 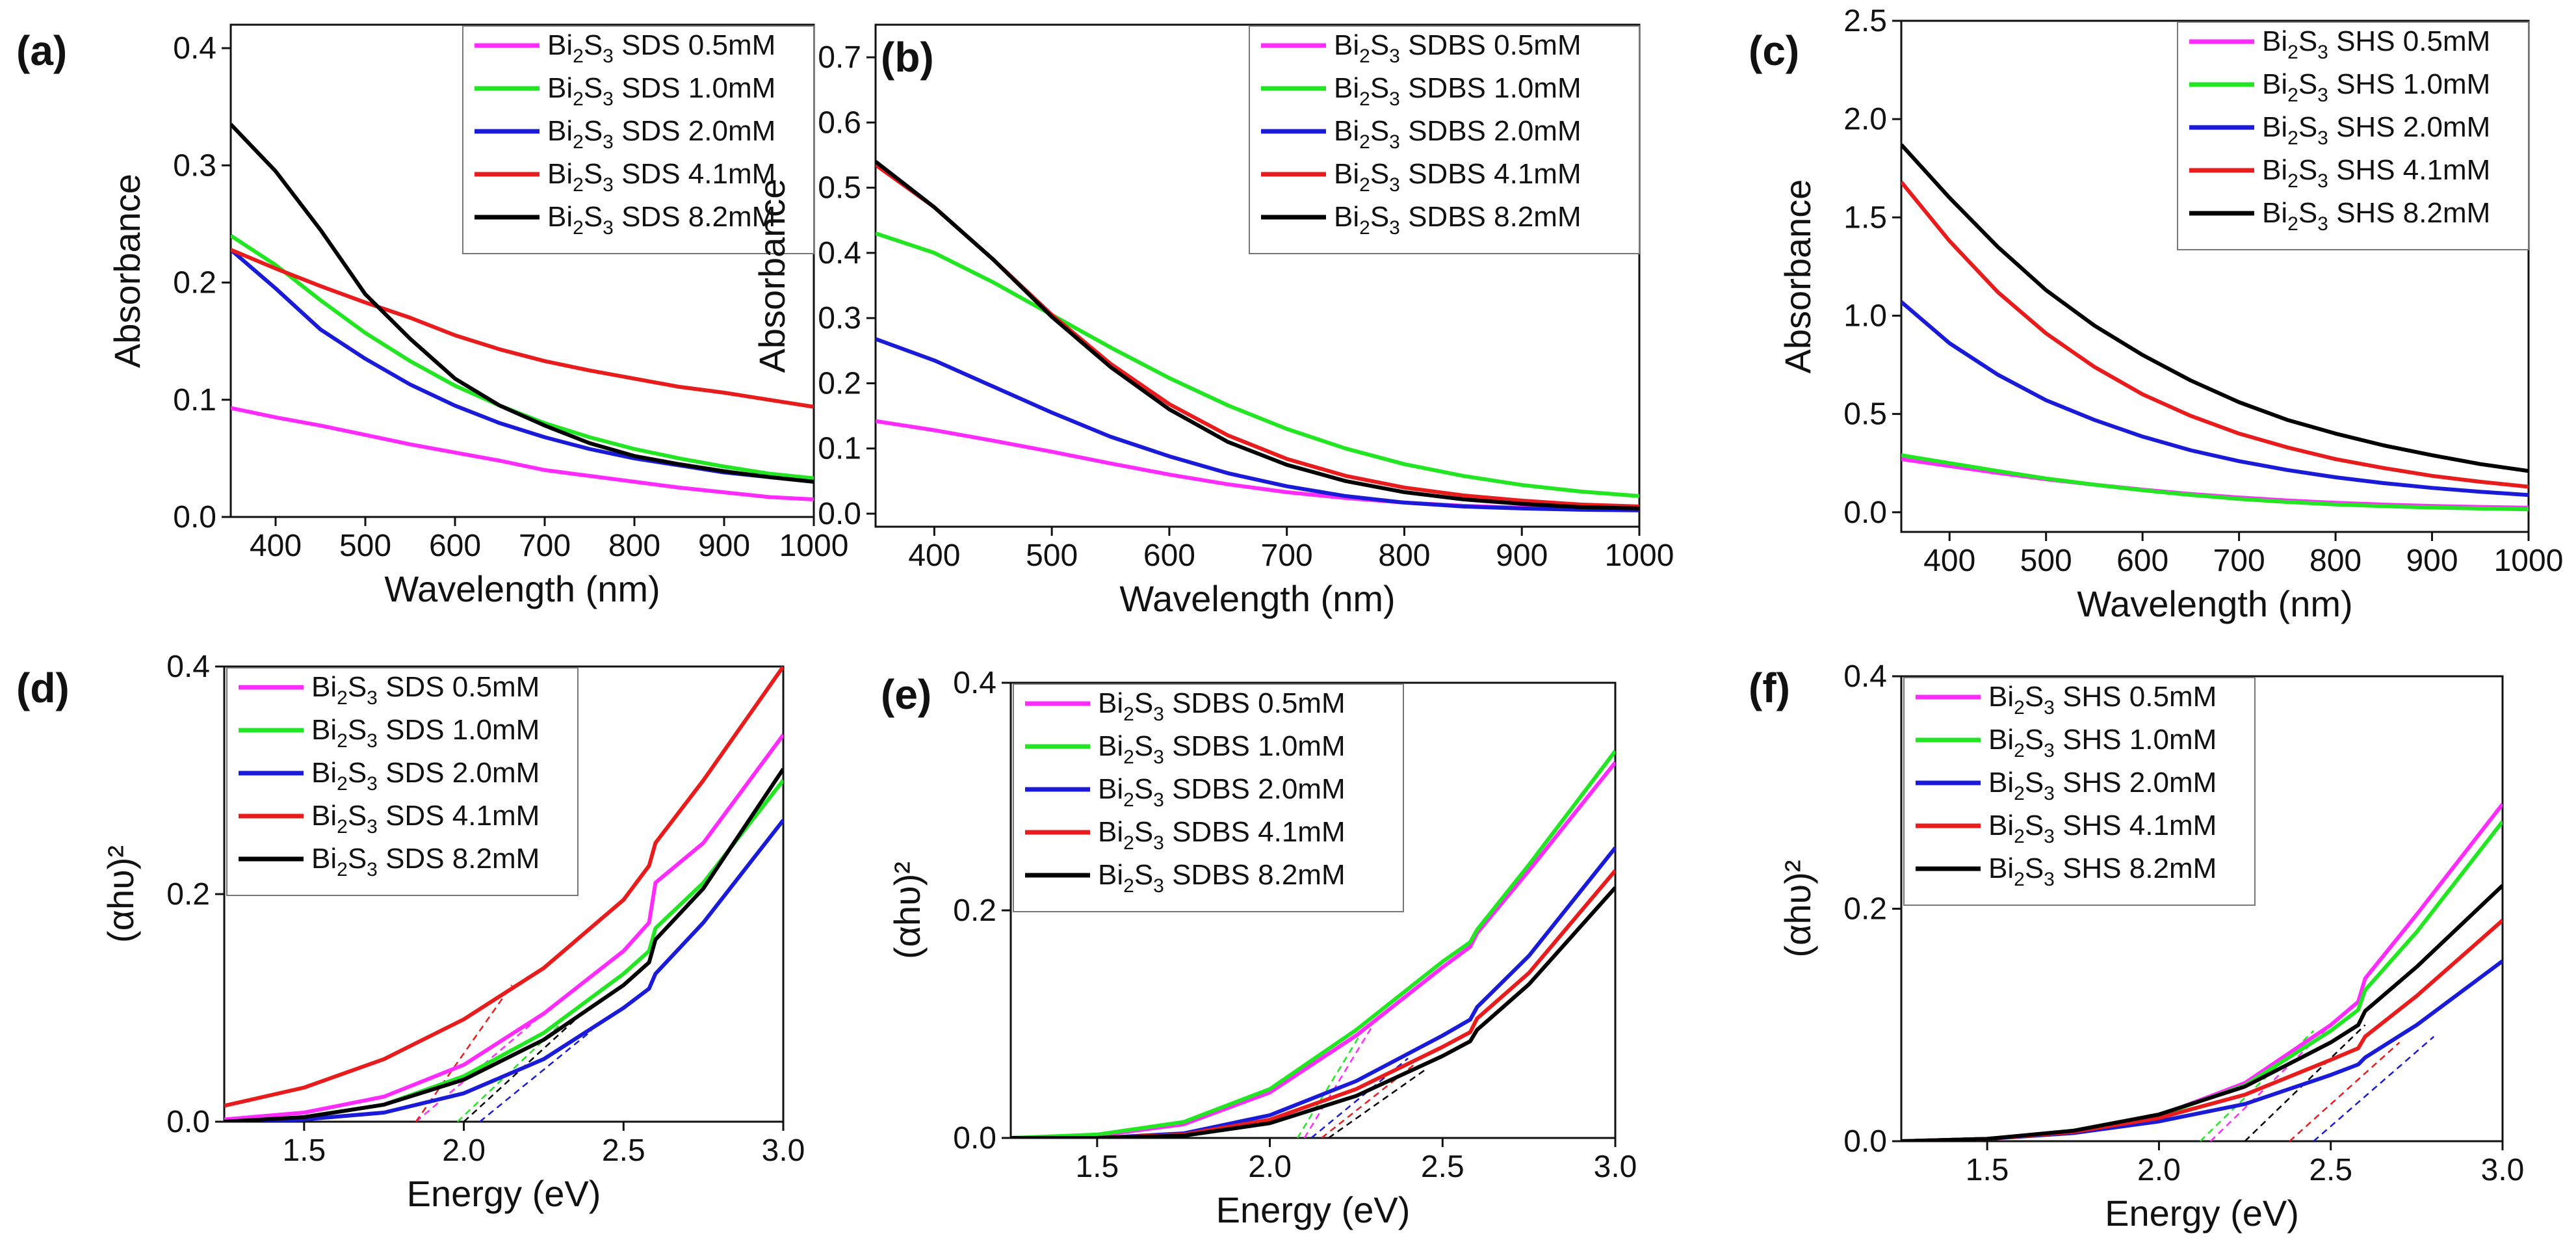 What do you see at coordinates (1255, 789) in the screenshot?
I see `legend-series-name: SDBS 2.0mM` at bounding box center [1255, 789].